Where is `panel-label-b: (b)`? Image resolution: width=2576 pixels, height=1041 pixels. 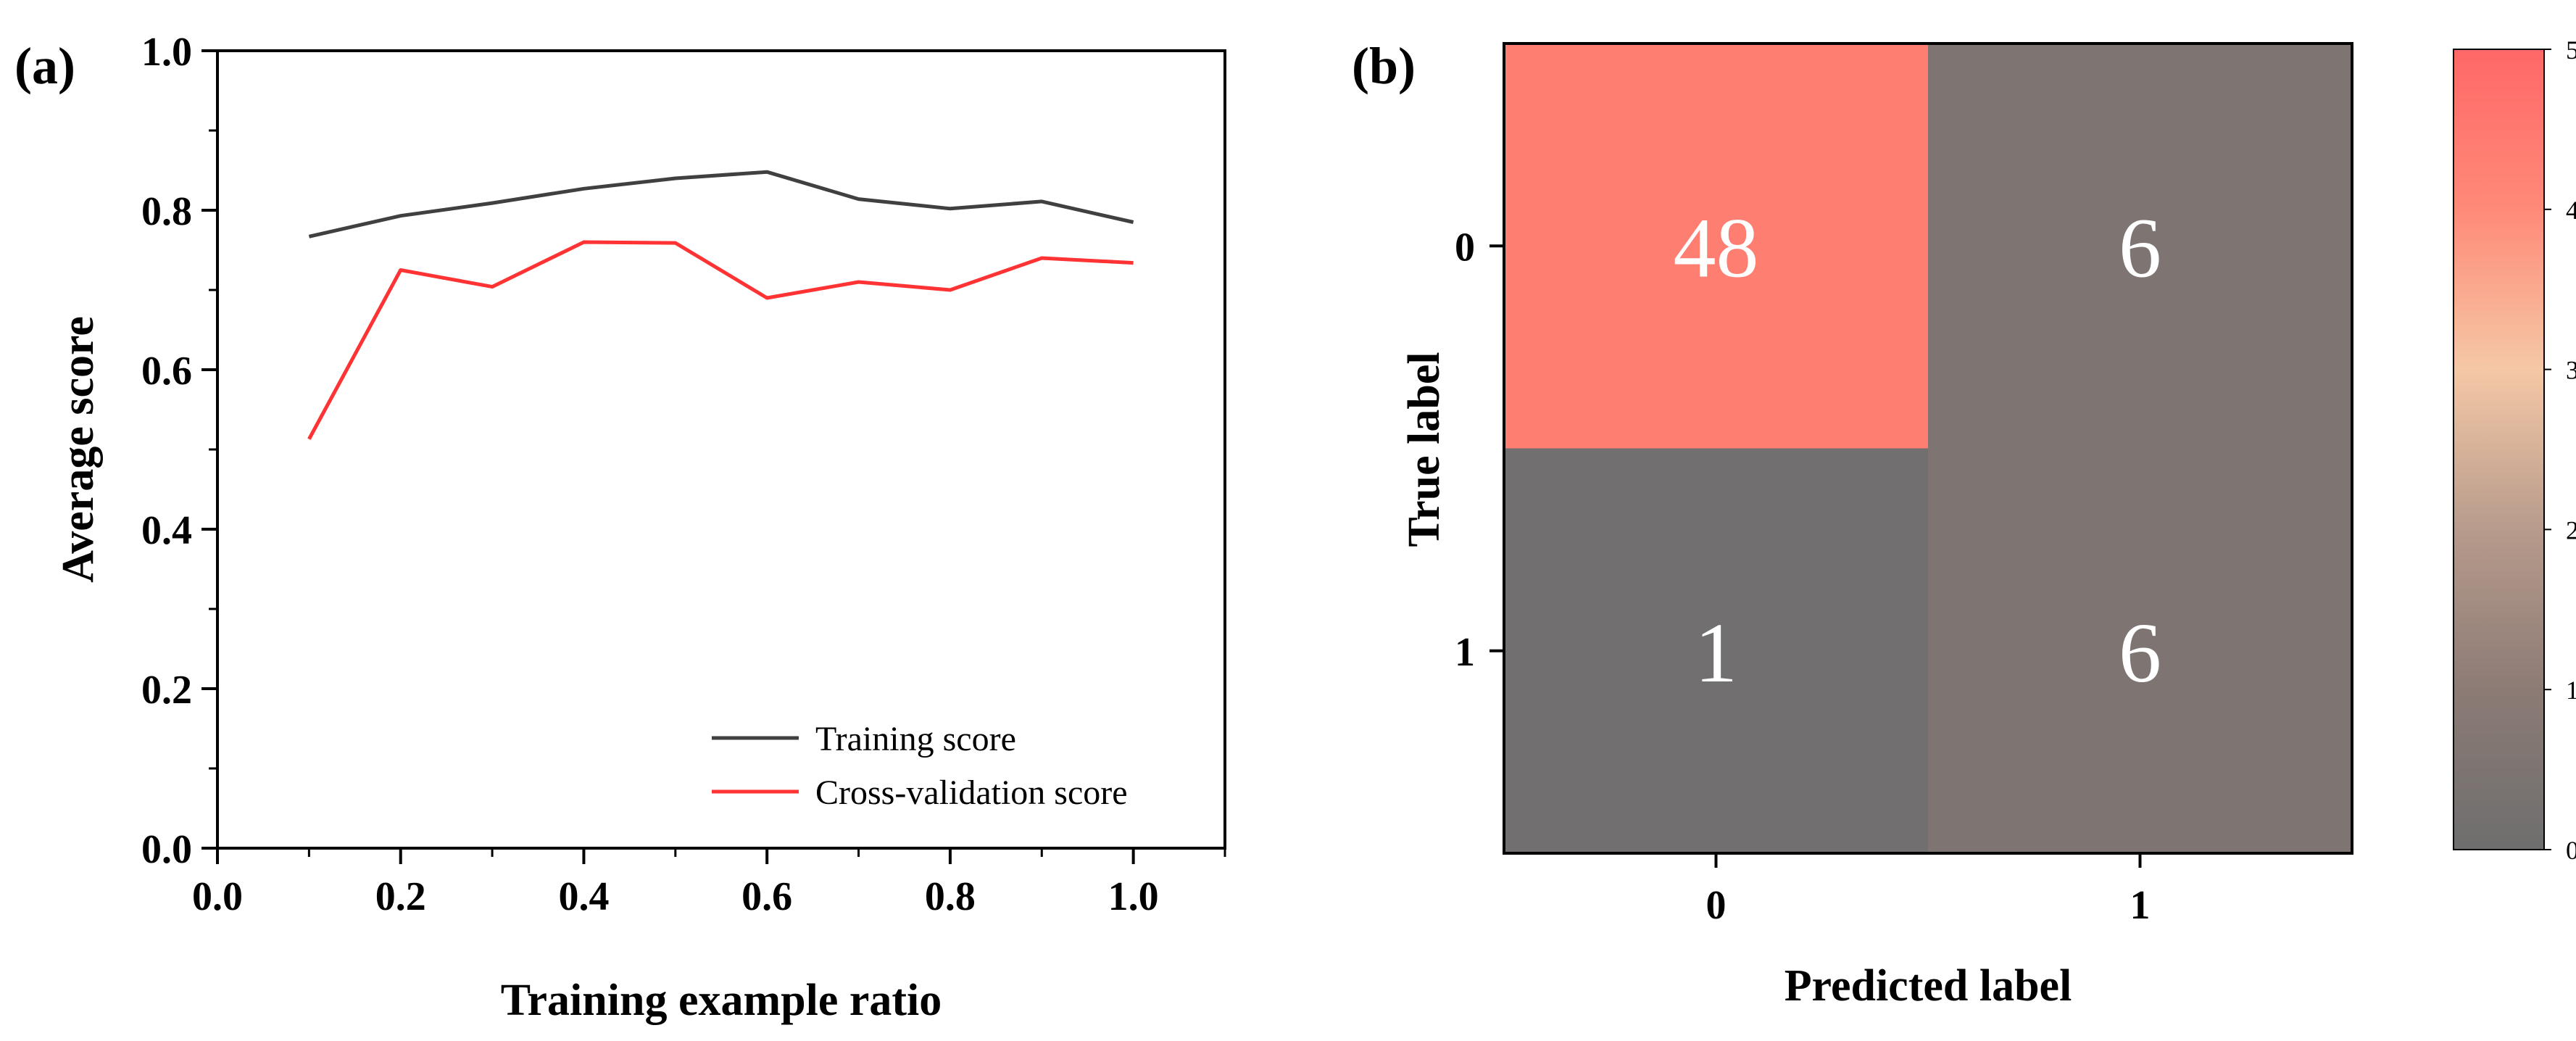 panel-label-b: (b) is located at coordinates (1384, 66).